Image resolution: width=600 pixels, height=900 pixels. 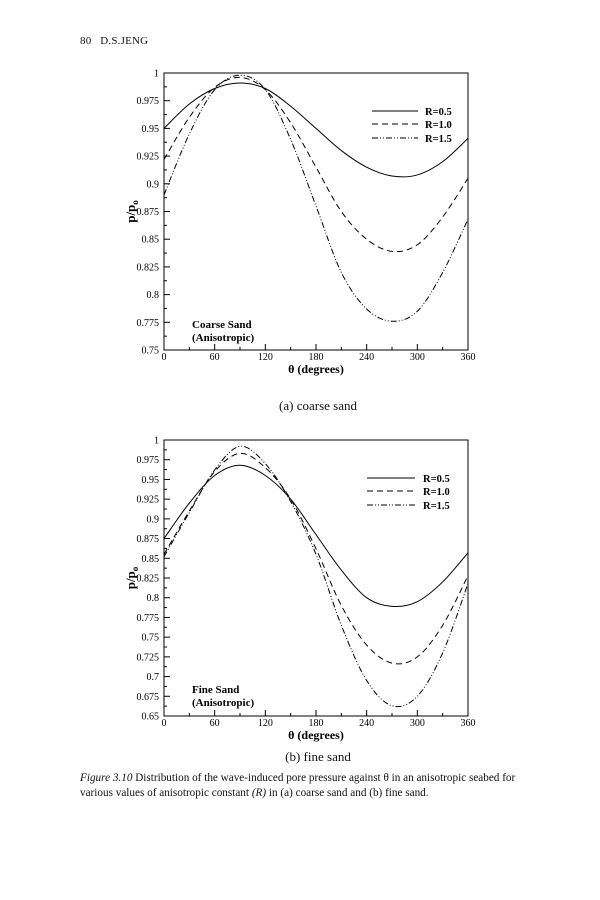 What do you see at coordinates (347, 793) in the screenshot?
I see `caption-text-end: in (a) coarse sand and (b) fine sand.` at bounding box center [347, 793].